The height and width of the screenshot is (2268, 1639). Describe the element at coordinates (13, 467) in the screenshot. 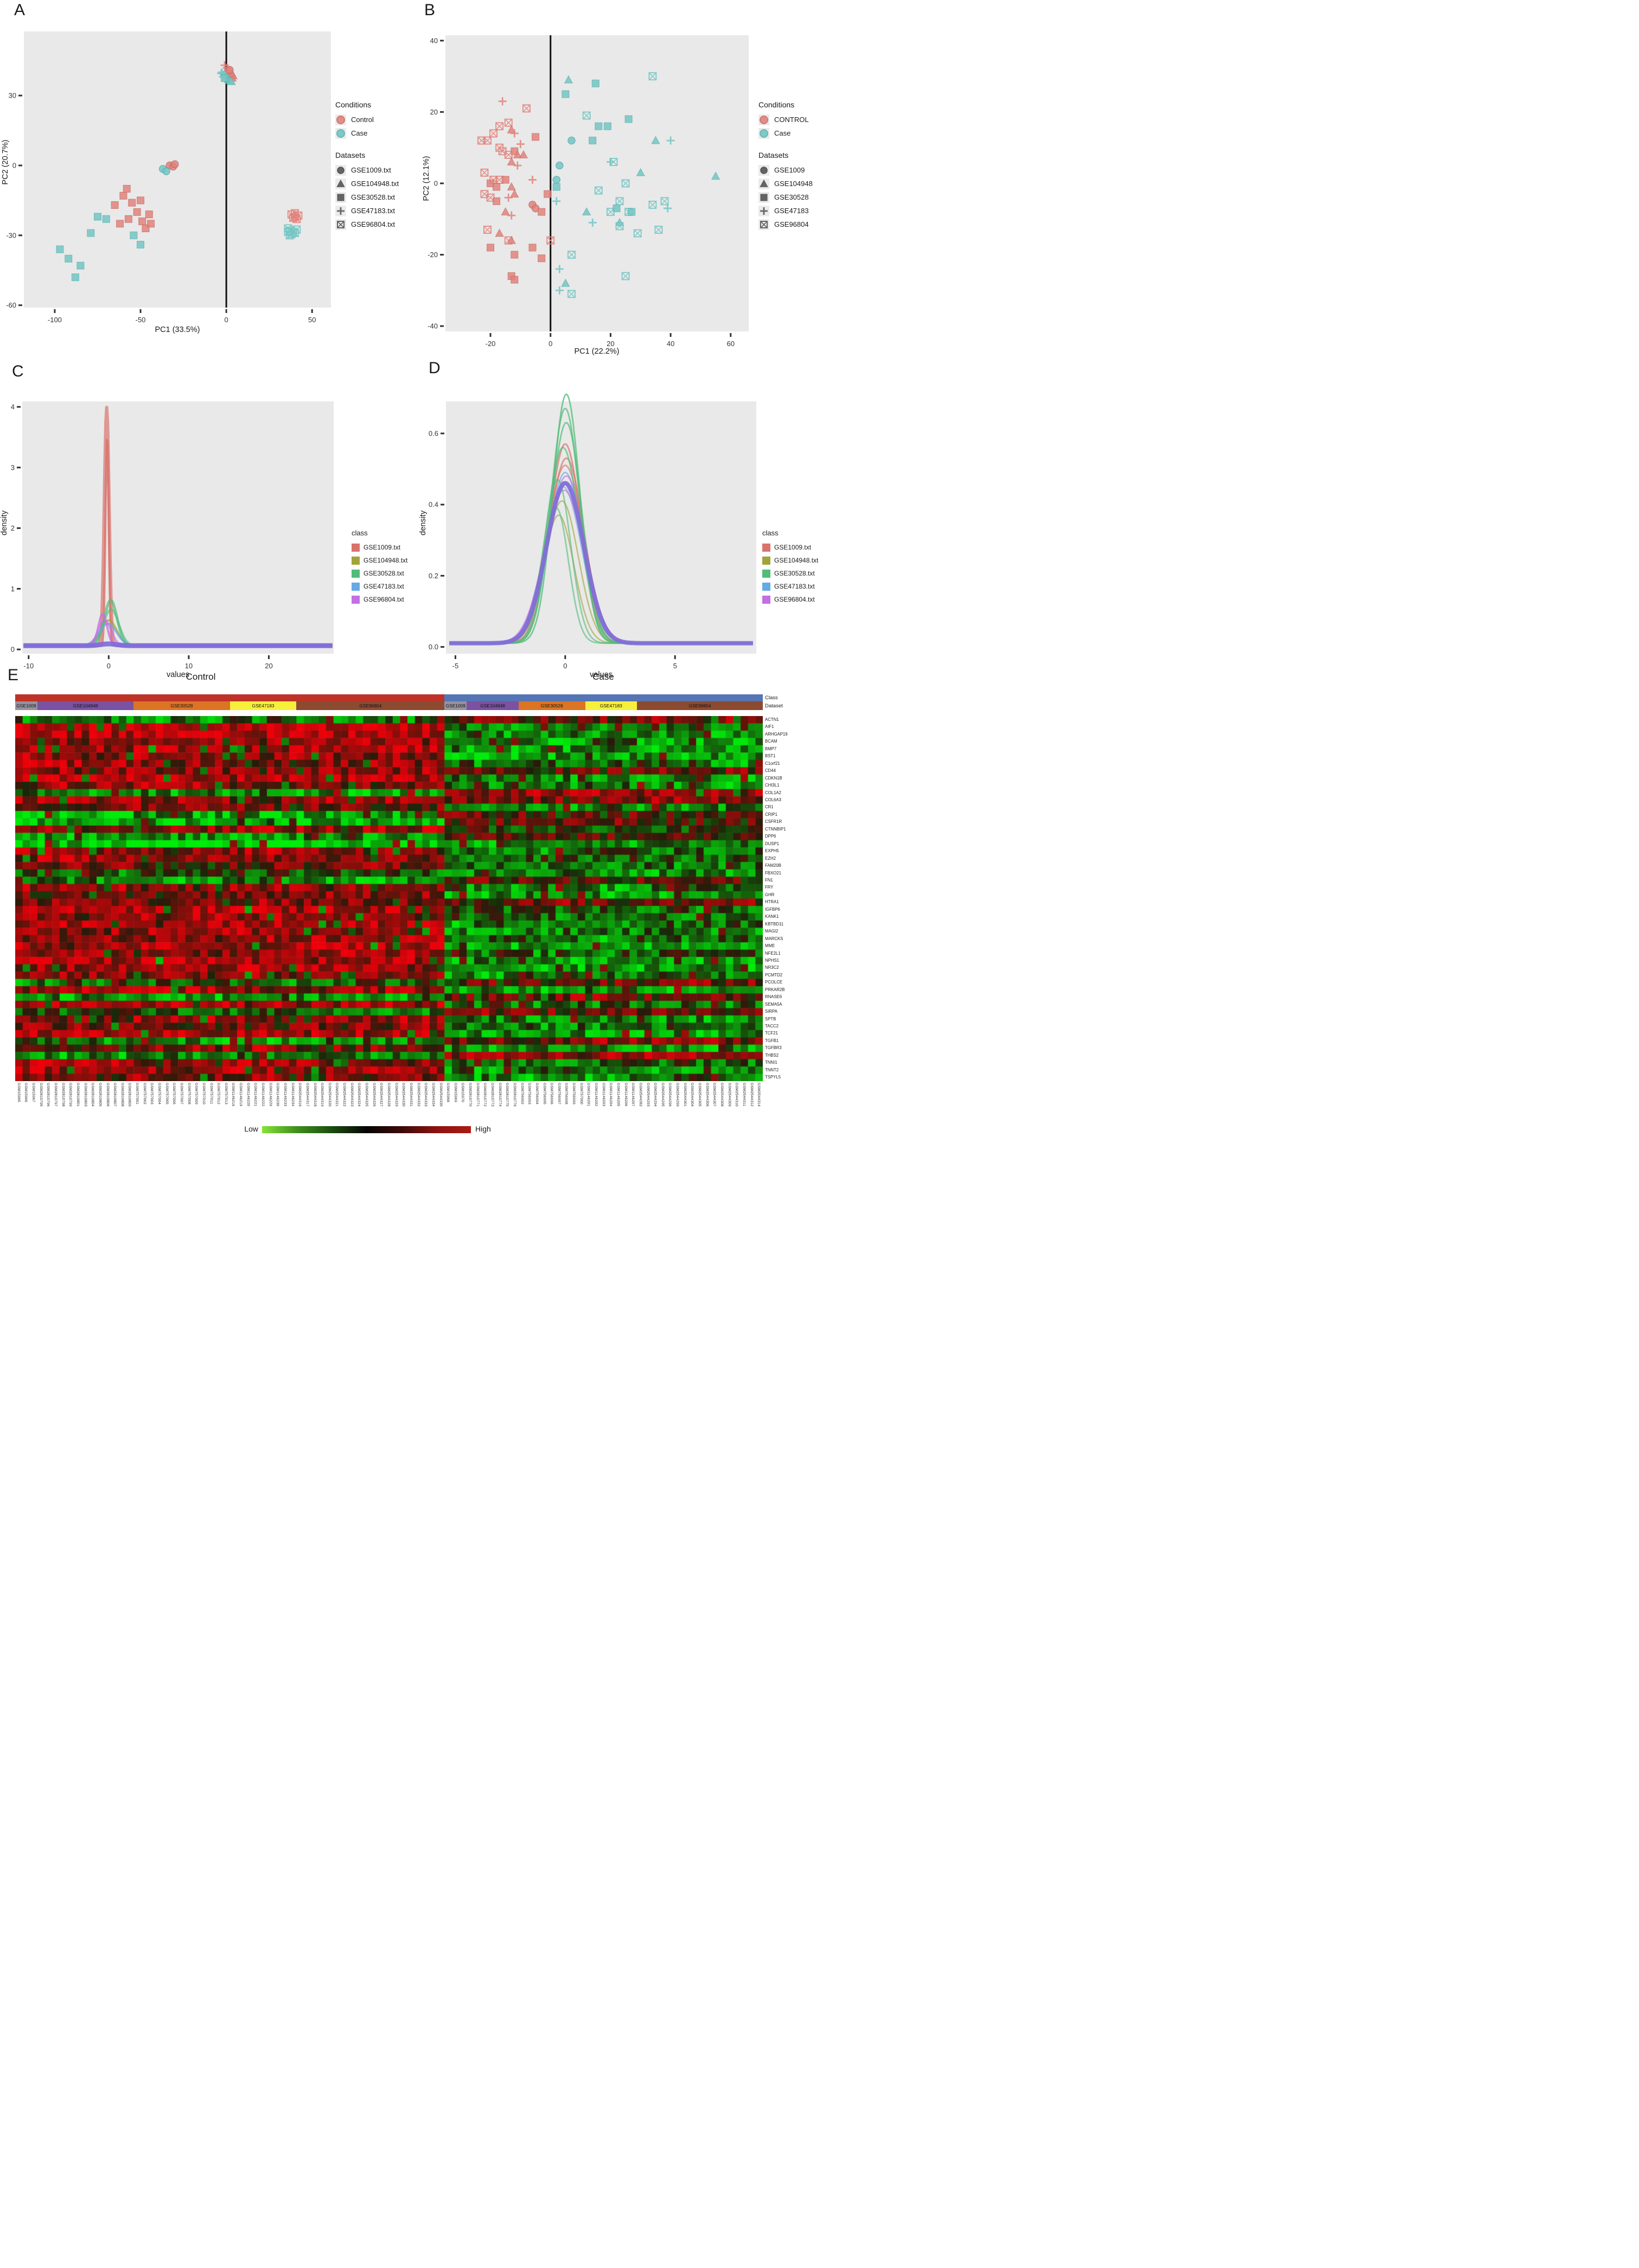

I see `y-tick-label: 3` at that location.